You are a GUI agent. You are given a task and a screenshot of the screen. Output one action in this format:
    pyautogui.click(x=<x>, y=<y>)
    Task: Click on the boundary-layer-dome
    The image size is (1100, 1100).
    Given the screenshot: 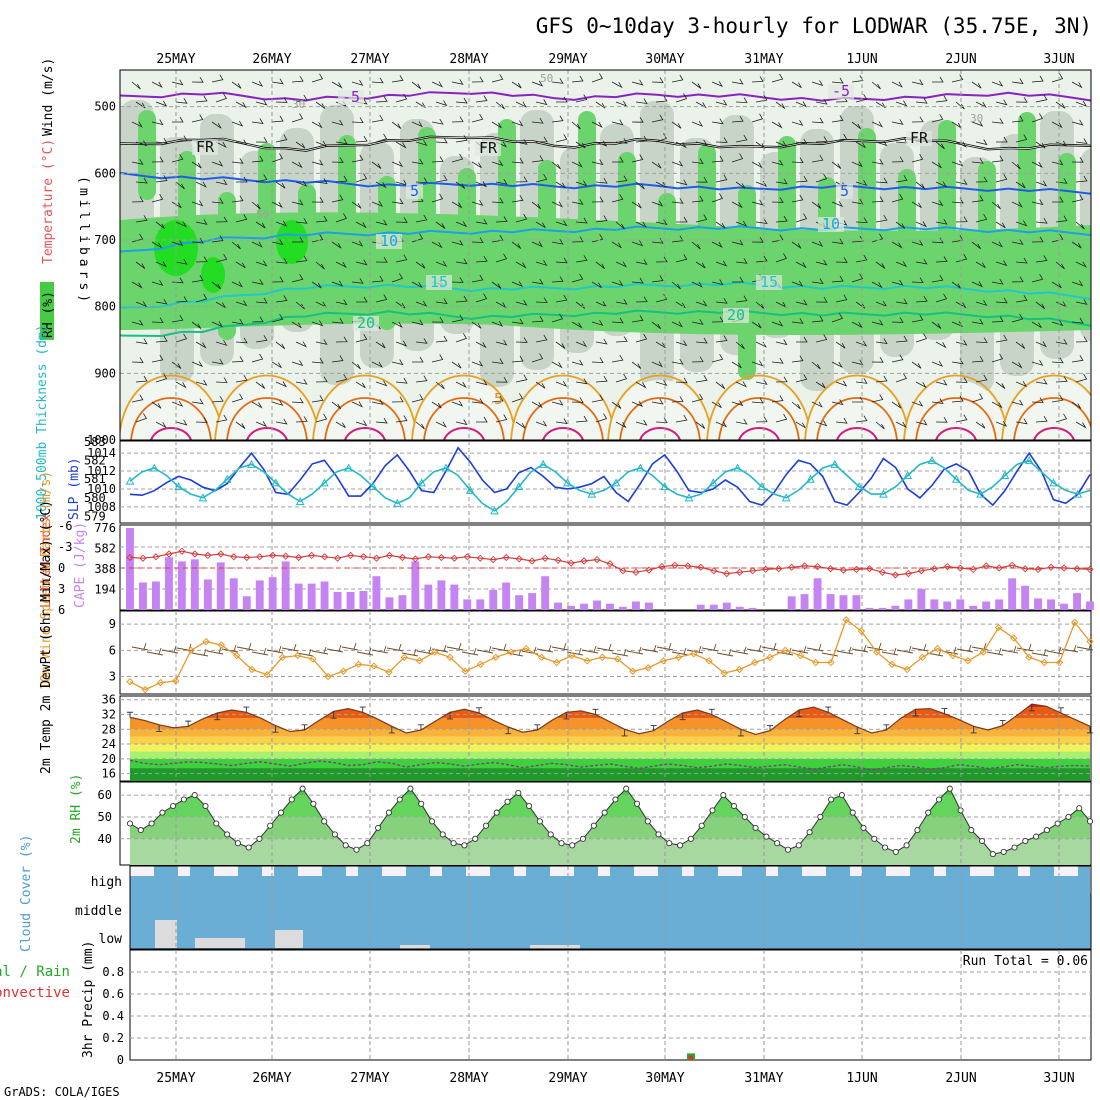 What is the action you would take?
    pyautogui.click(x=267, y=410)
    